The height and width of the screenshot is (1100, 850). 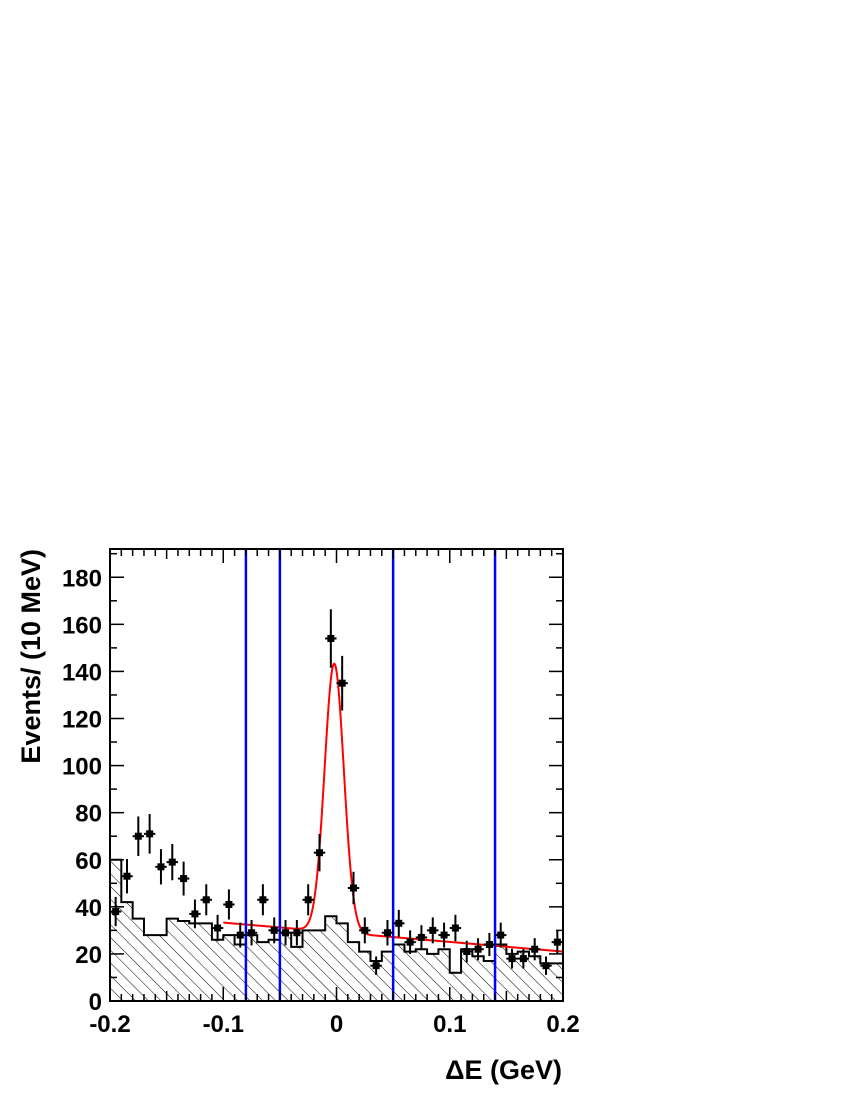 I want to click on background-histogram, so click(x=336, y=929).